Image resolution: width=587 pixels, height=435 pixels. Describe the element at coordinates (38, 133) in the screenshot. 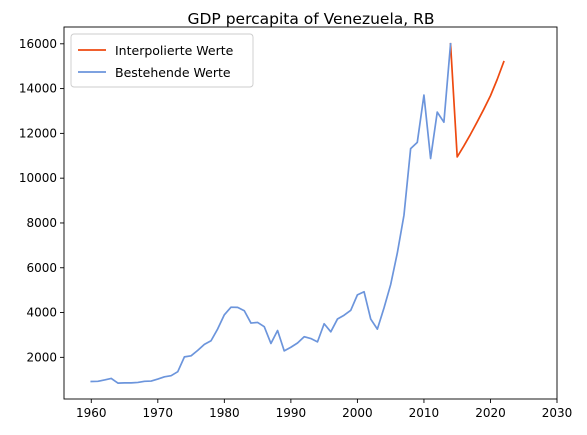

I see `y-tick-label: 12000` at that location.